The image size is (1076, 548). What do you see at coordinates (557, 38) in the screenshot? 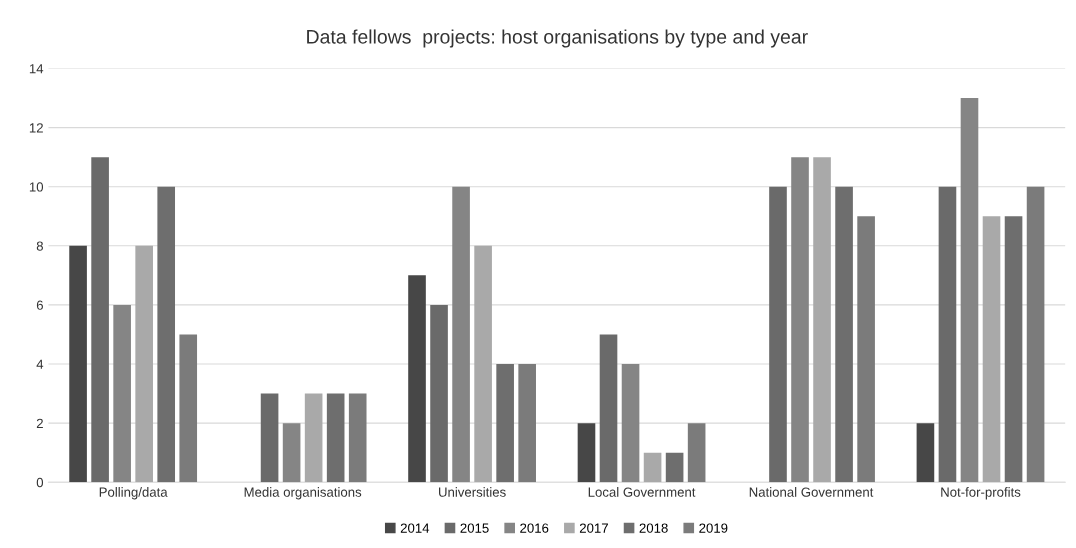
I see `chart-title: Data fellows projects: host organisations by type and year` at bounding box center [557, 38].